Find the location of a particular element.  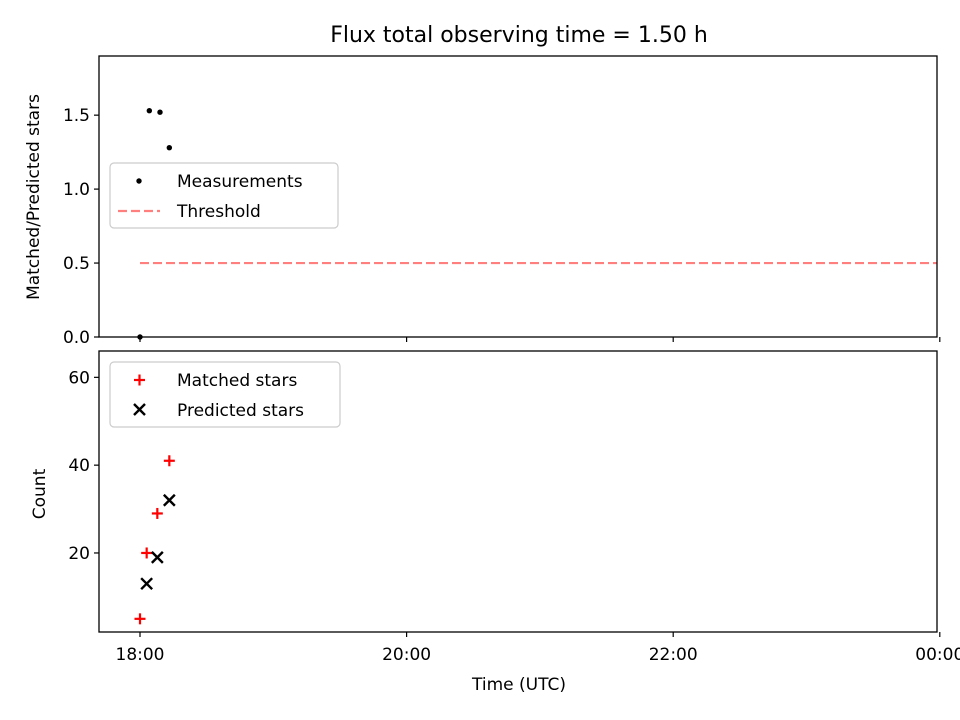

y-tick-label: 60 is located at coordinates (79, 378).